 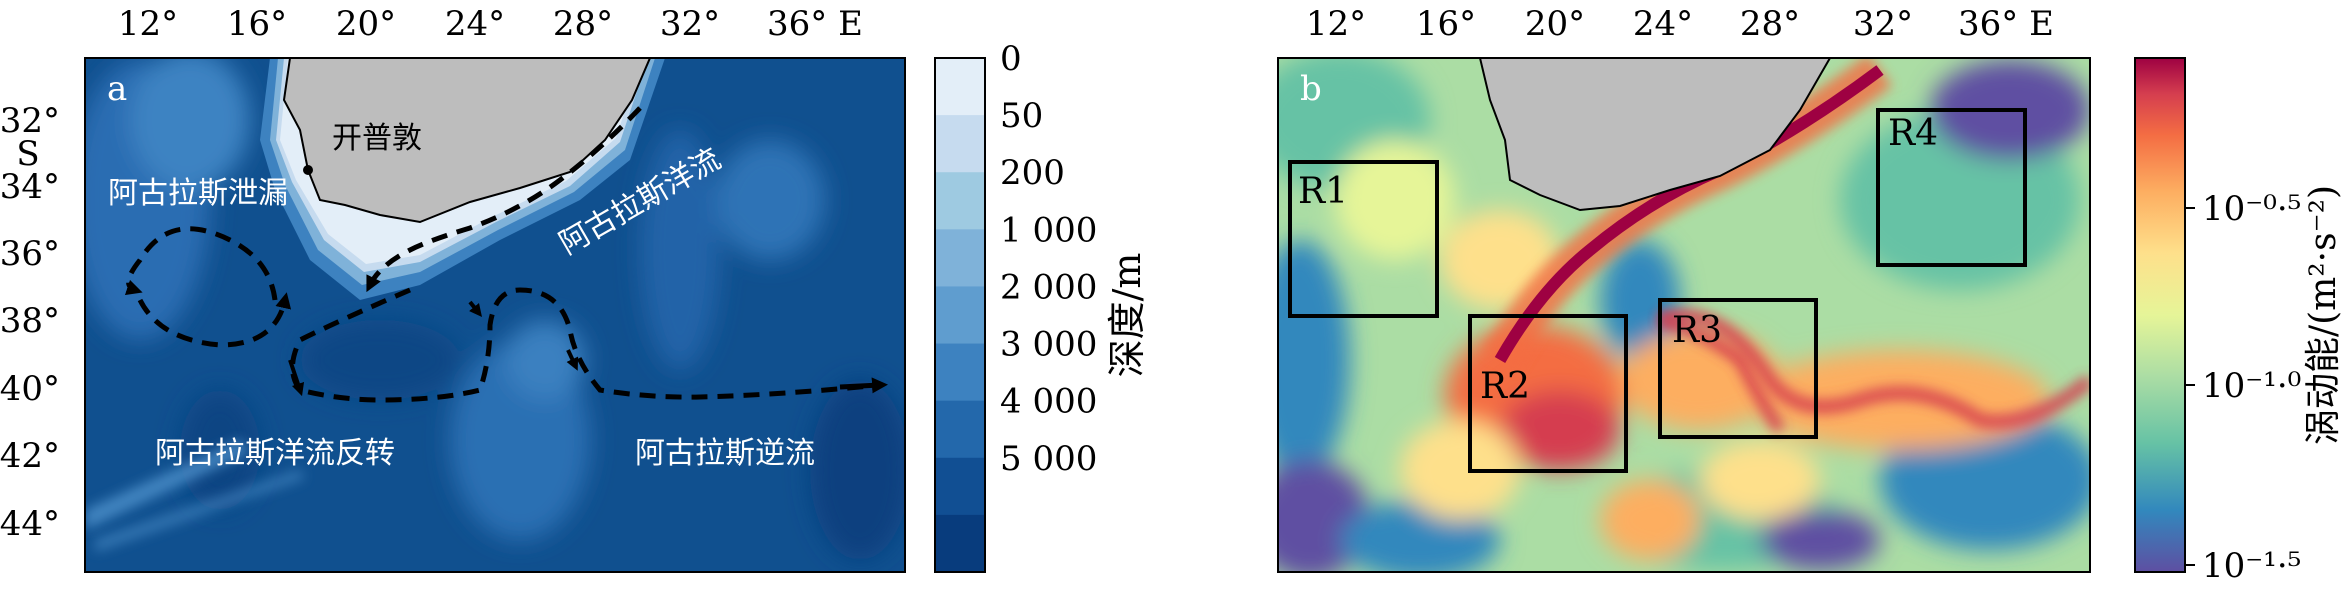 What do you see at coordinates (1323, 191) in the screenshot?
I see `region-label-r1: R1` at bounding box center [1323, 191].